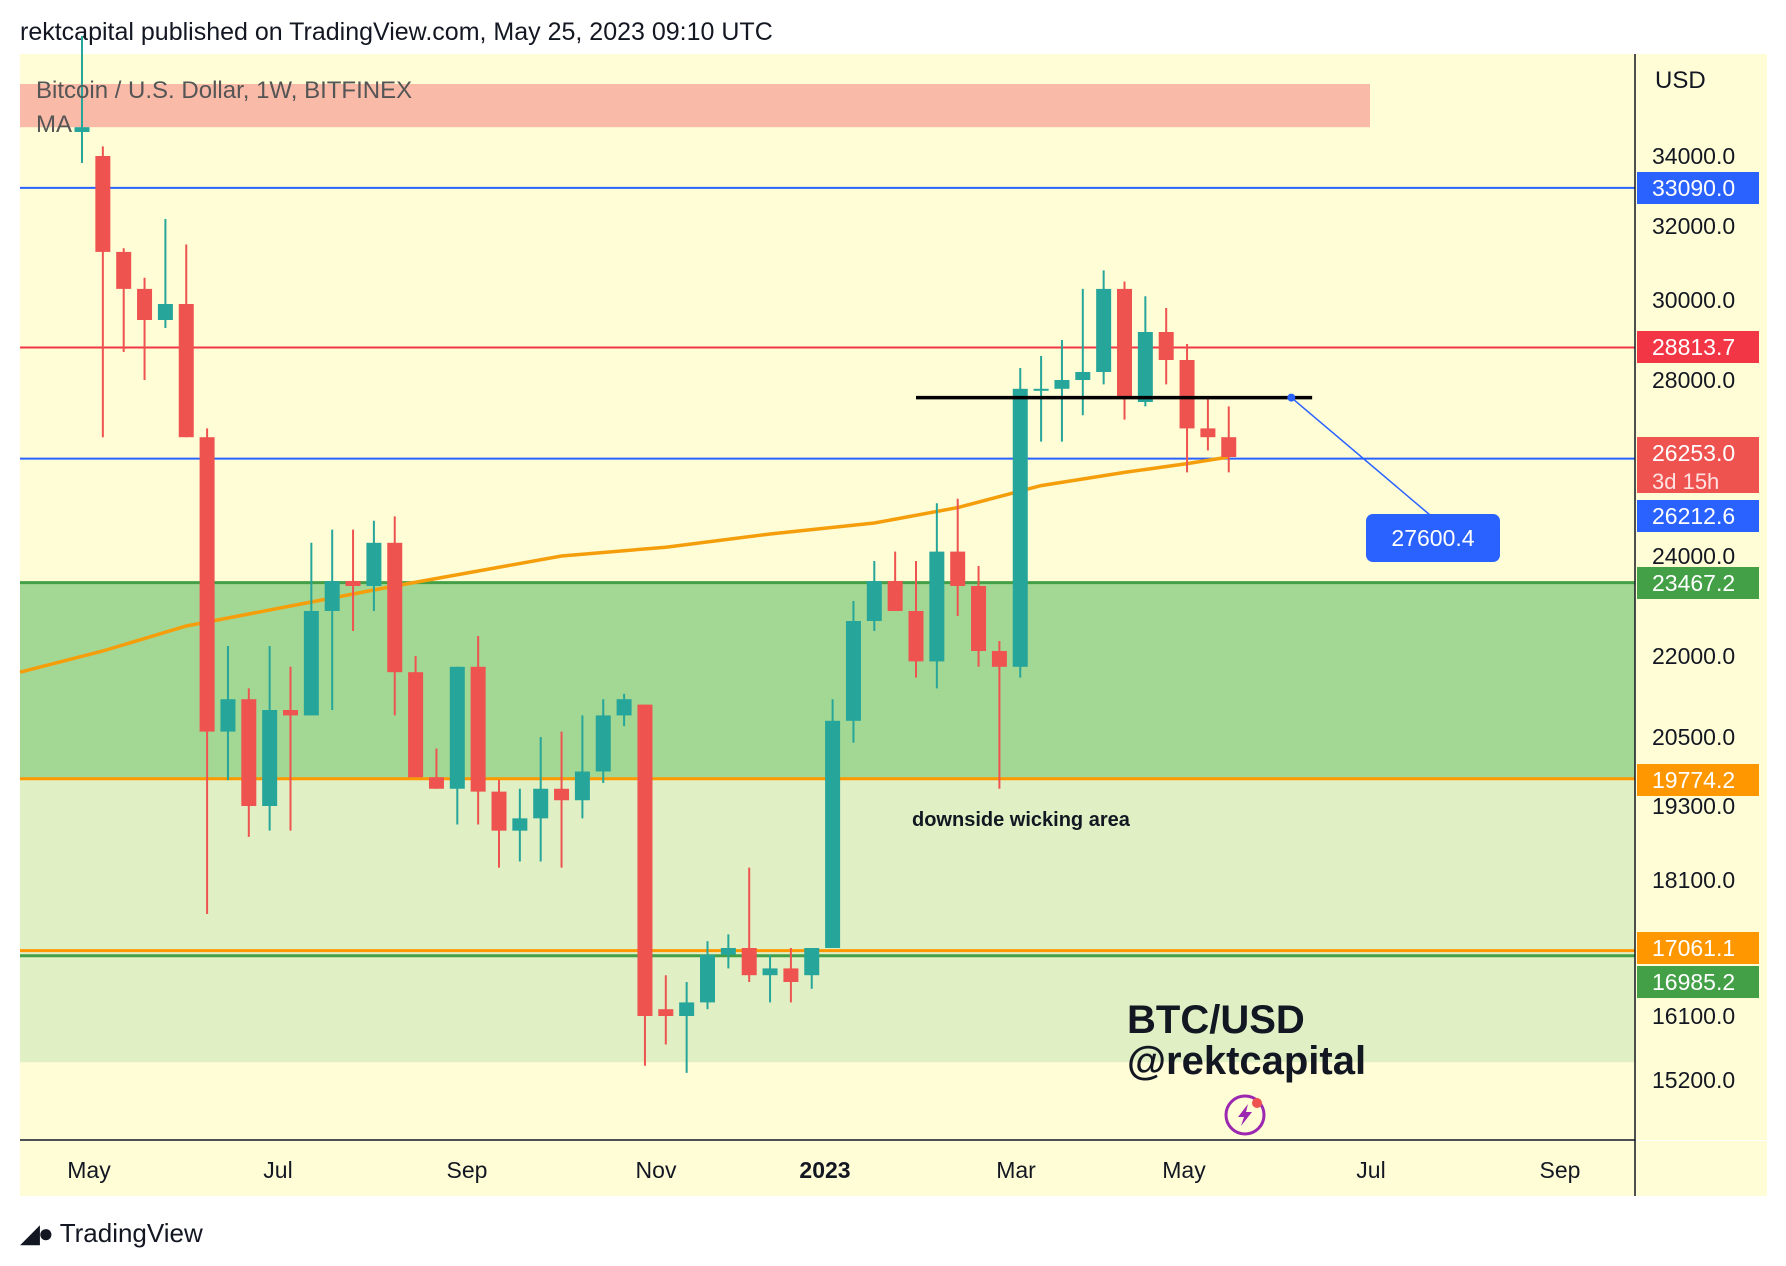 This screenshot has height=1266, width=1786. What do you see at coordinates (1698, 347) in the screenshot?
I see `price-label-bg-28813.7` at bounding box center [1698, 347].